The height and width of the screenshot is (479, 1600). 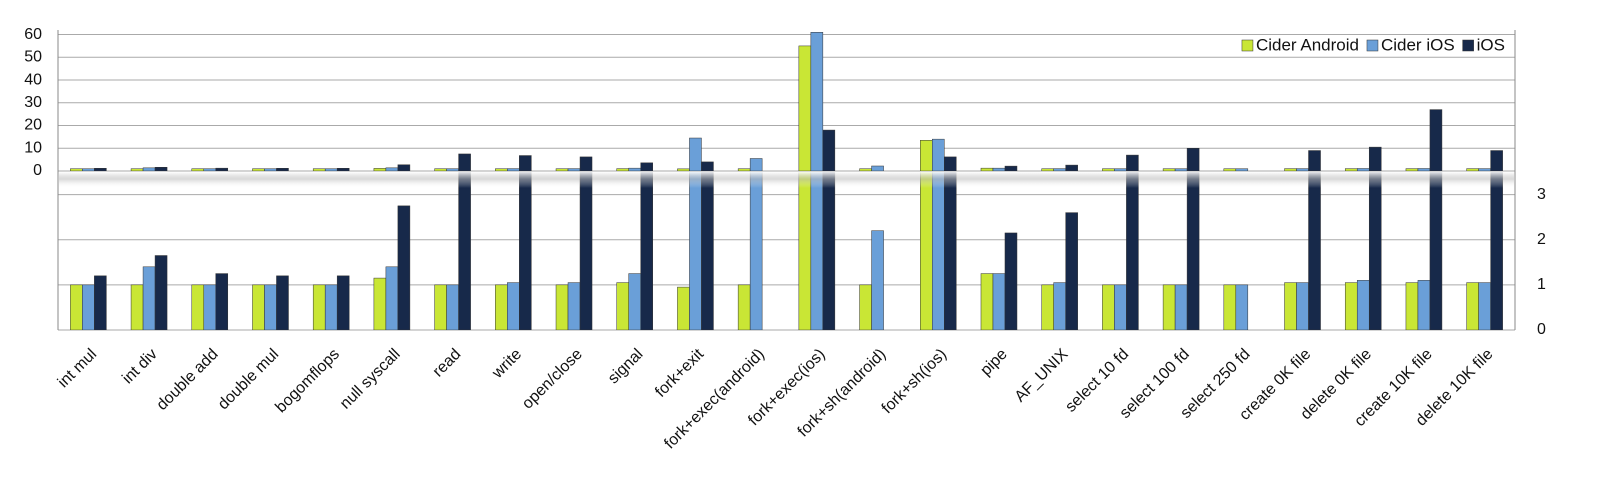 What do you see at coordinates (679, 372) in the screenshot?
I see `x-tick-label: fork+exit` at bounding box center [679, 372].